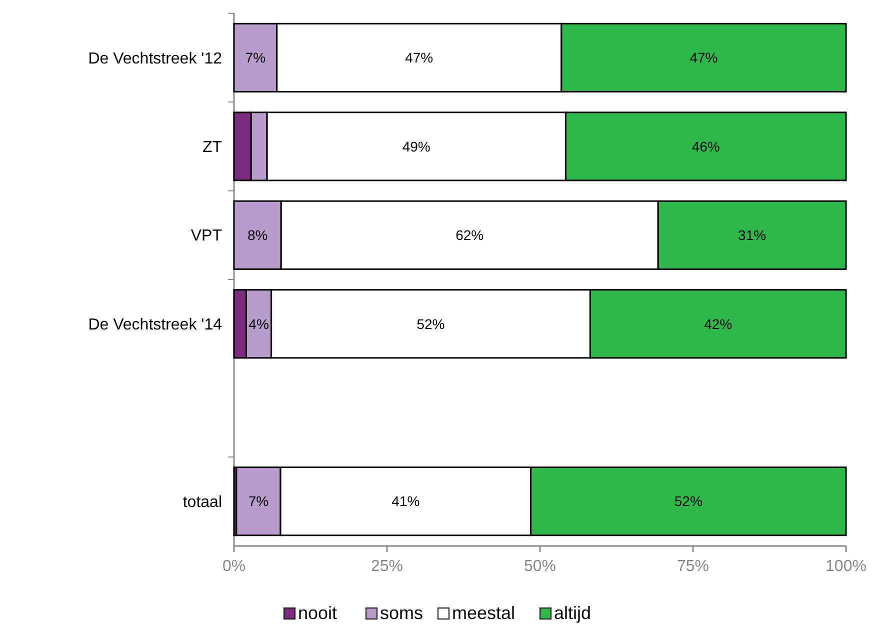  Describe the element at coordinates (484, 613) in the screenshot. I see `legend-label: meestal` at that location.